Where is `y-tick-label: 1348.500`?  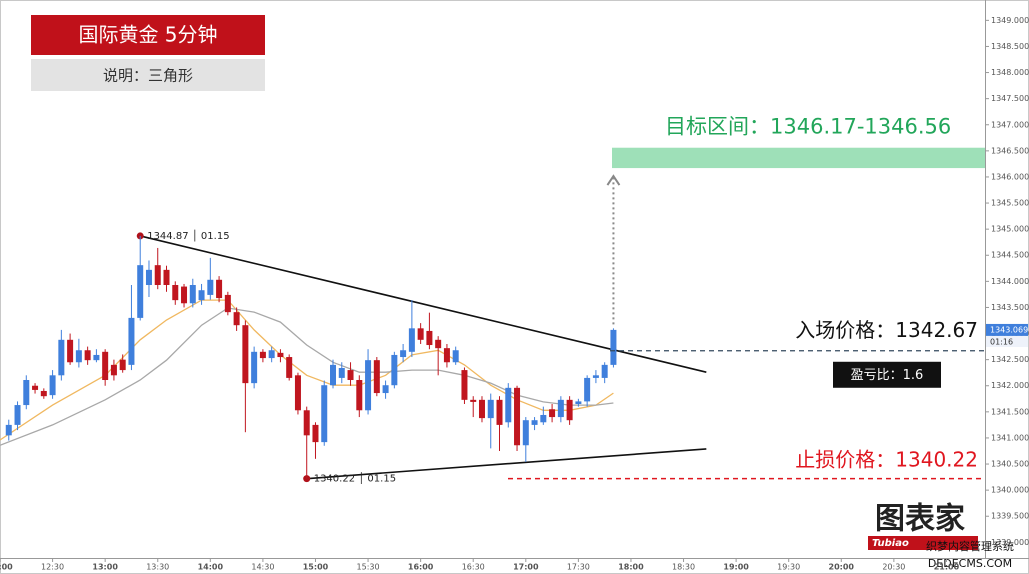
y-tick-label: 1348.500 is located at coordinates (1010, 46).